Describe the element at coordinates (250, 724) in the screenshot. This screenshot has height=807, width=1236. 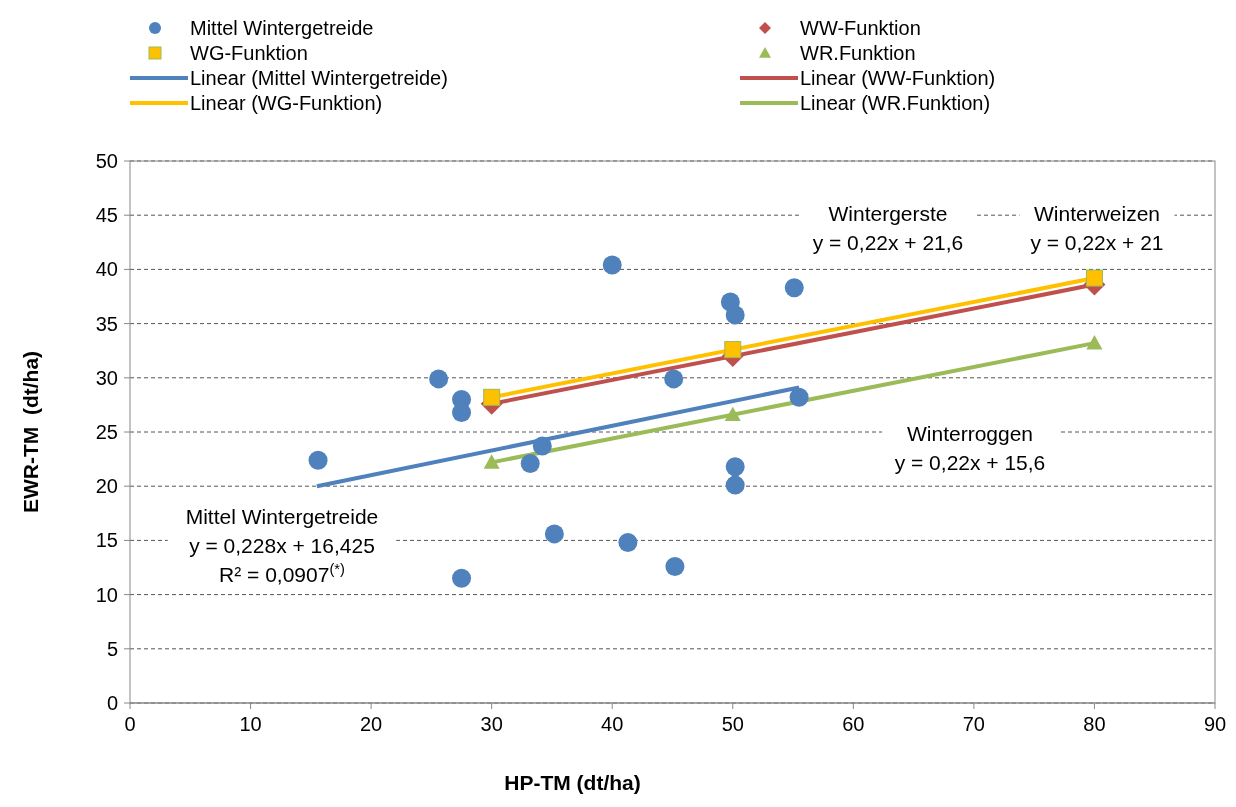
I see `x-tick-label: 10` at that location.